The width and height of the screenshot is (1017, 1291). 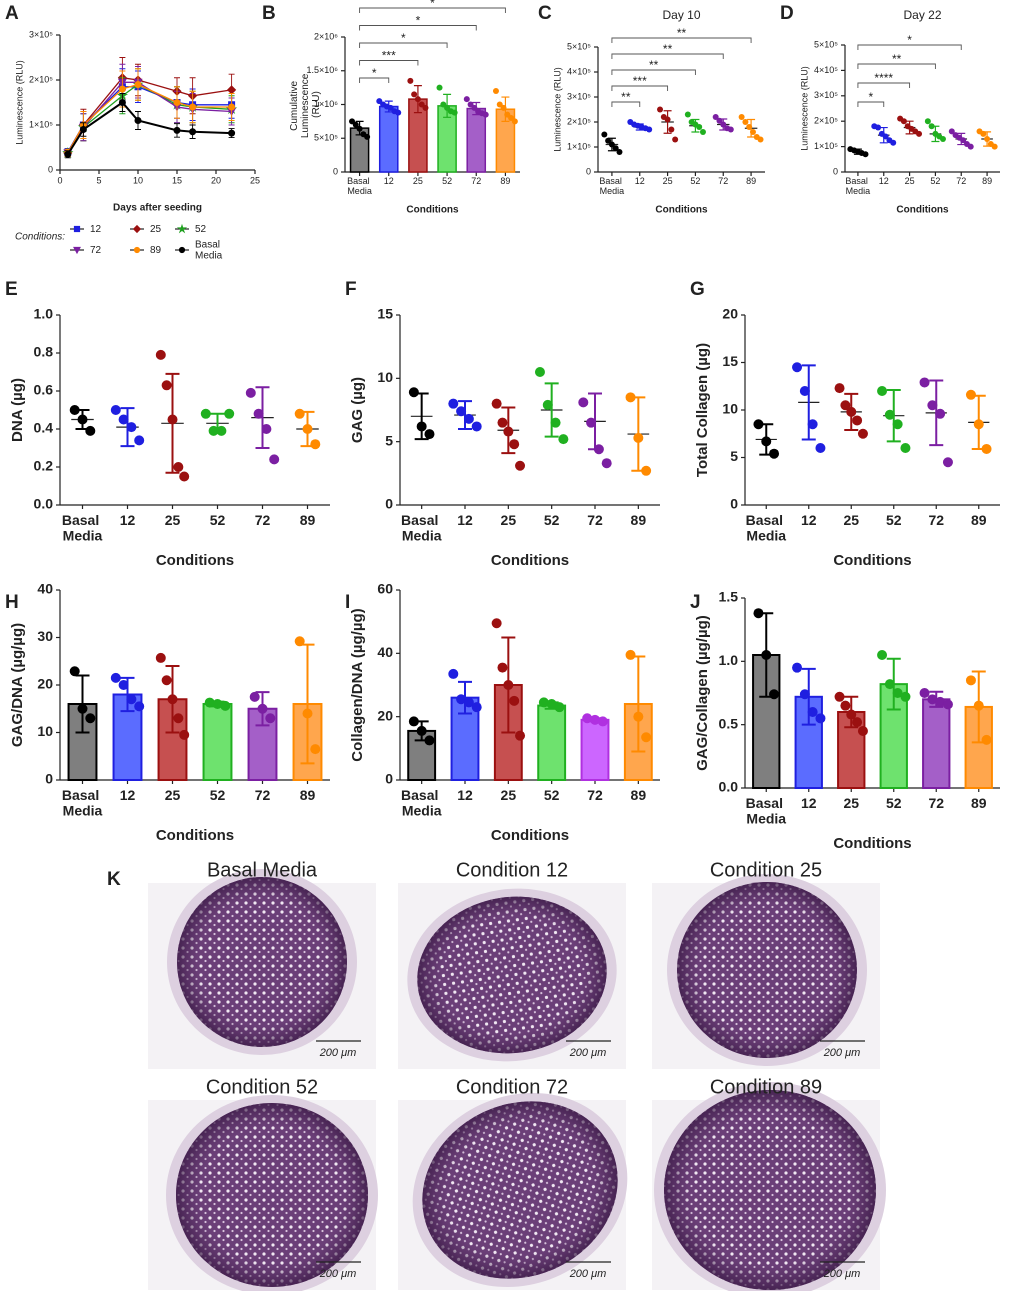 What do you see at coordinates (465, 520) in the screenshot?
I see `x-tick-label-line: 12` at bounding box center [465, 520].